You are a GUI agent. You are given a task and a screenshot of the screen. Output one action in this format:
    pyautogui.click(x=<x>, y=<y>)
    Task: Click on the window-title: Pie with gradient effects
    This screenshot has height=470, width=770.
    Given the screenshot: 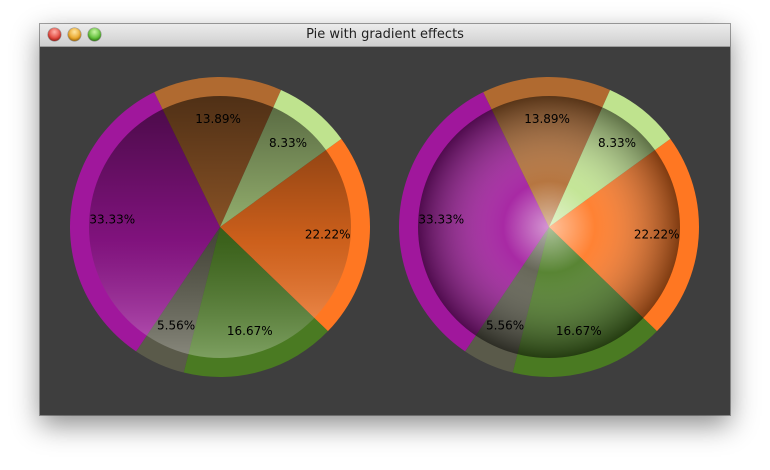 What is the action you would take?
    pyautogui.click(x=385, y=34)
    